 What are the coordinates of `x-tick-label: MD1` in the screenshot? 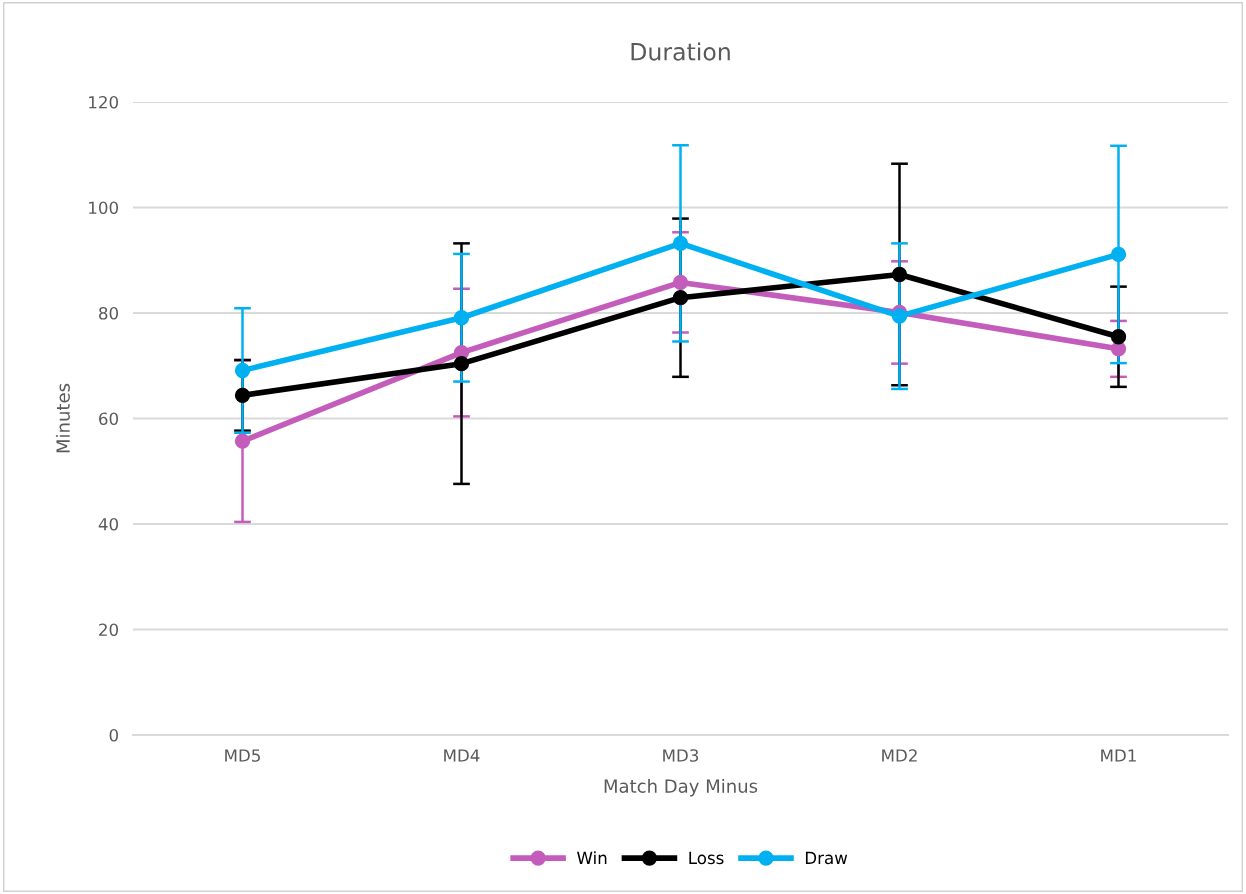 It's located at (1118, 755).